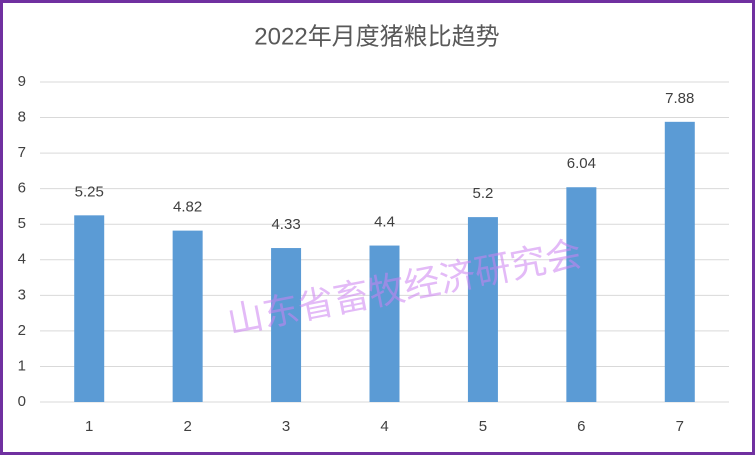  I want to click on x-tick-label: 4, so click(384, 426).